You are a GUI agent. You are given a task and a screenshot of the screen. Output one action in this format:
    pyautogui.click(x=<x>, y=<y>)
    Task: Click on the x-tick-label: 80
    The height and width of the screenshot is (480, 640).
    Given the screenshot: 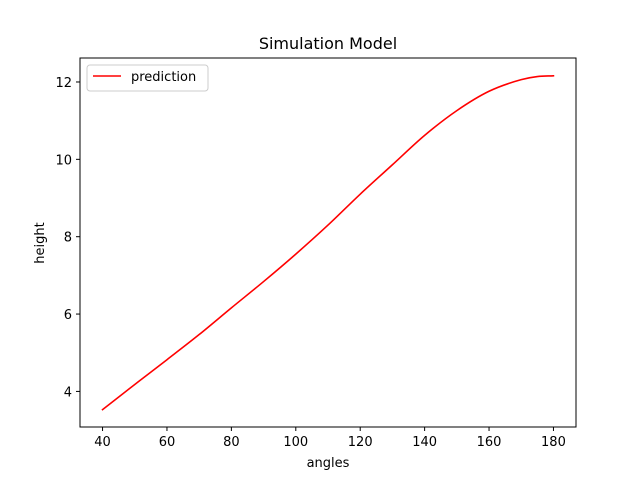 What is the action you would take?
    pyautogui.click(x=231, y=442)
    